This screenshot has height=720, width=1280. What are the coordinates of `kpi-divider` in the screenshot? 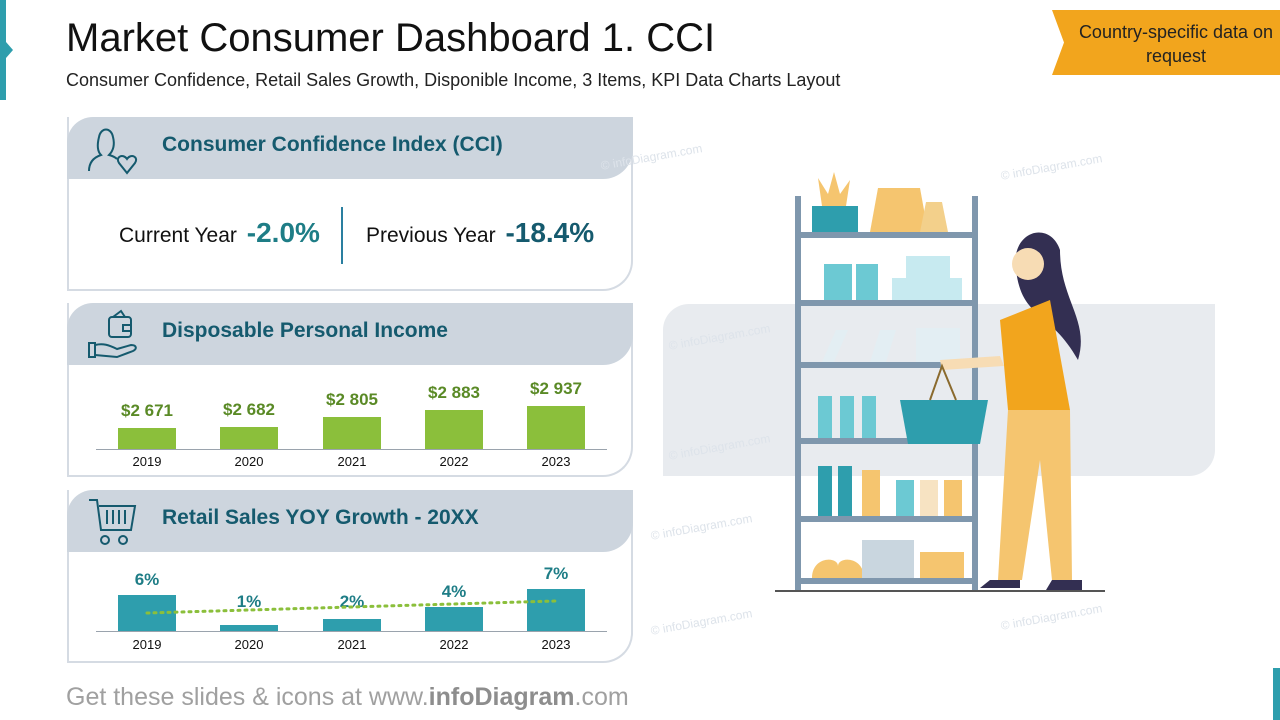 It's located at (342, 235).